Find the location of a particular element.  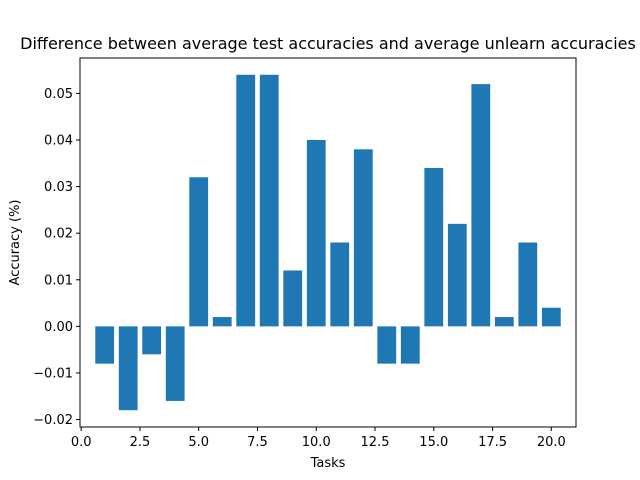

x-axis-ticks: 0.0 2.5 5.0 7.5 10.0 12.5 15.0 17.5 20.0 is located at coordinates (318, 438).